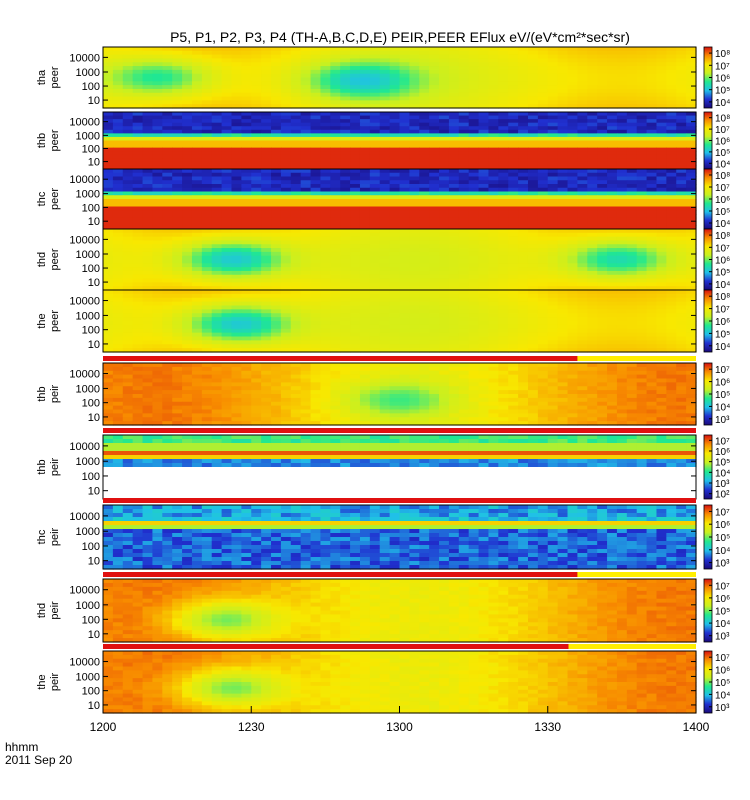  I want to click on panel-5-heatmap, so click(400, 321).